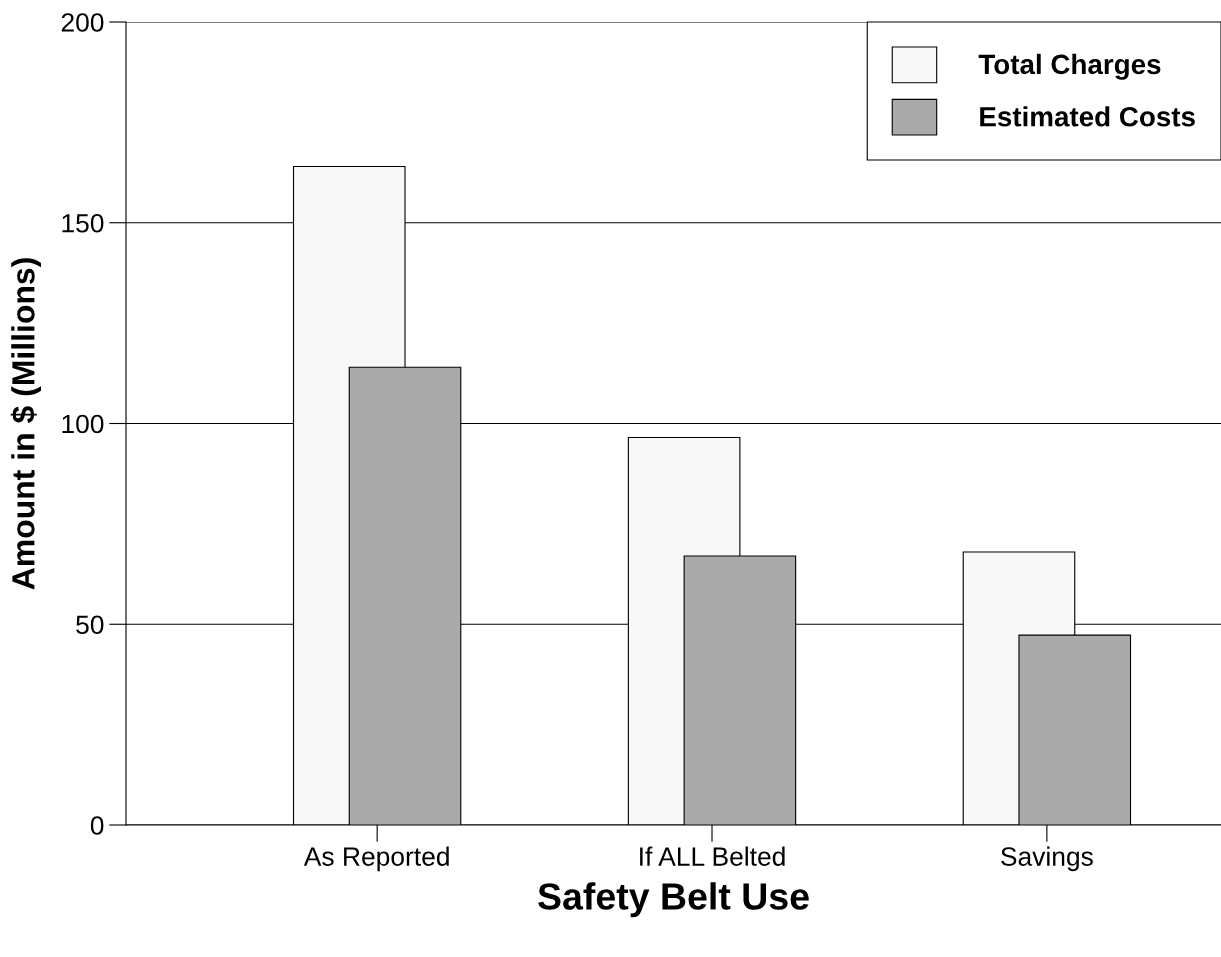  What do you see at coordinates (83, 223) in the screenshot?
I see `y-tick-label: 150` at bounding box center [83, 223].